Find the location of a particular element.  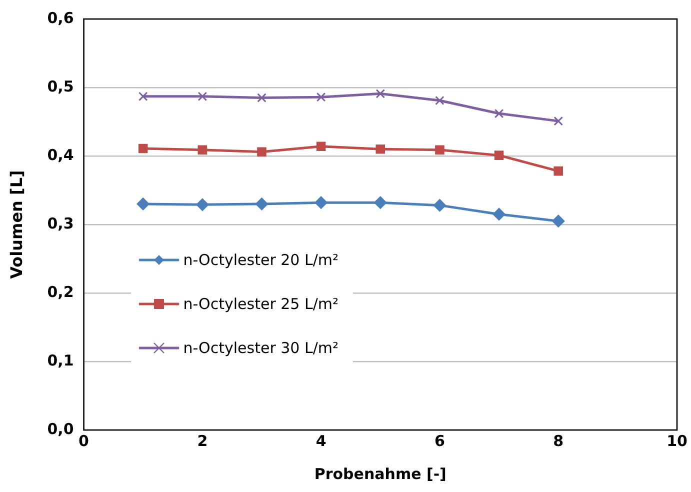

x-tick-label: 0 is located at coordinates (83, 441).